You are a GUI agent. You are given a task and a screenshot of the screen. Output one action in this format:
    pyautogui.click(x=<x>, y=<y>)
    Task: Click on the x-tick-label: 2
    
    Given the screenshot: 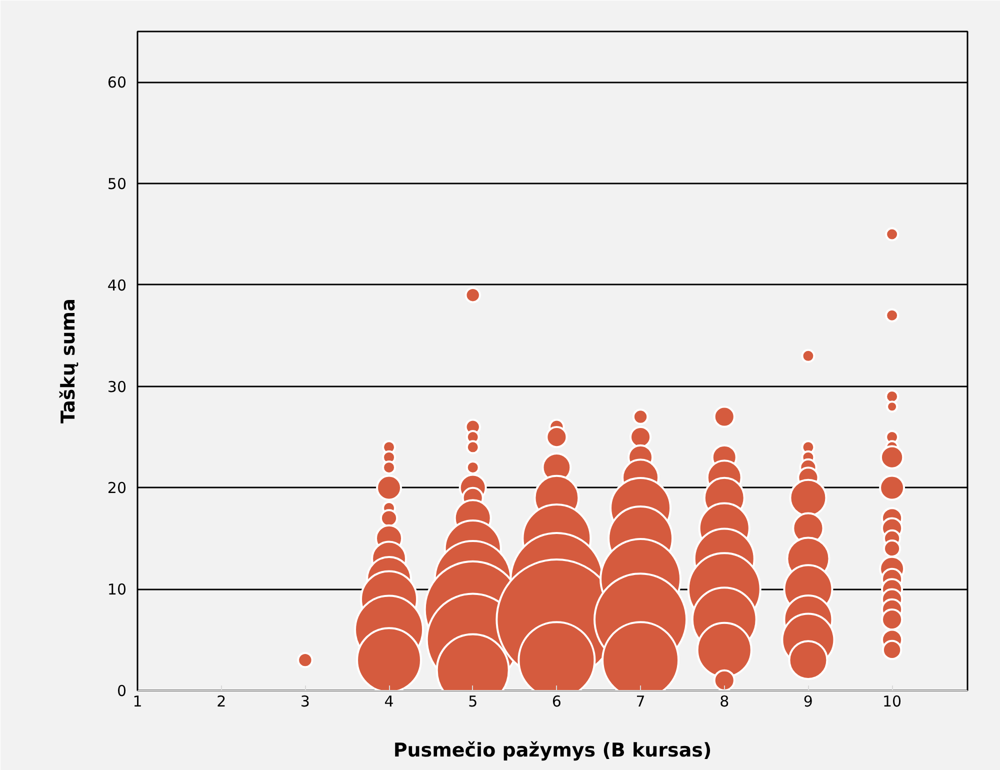 What is the action you would take?
    pyautogui.click(x=221, y=701)
    